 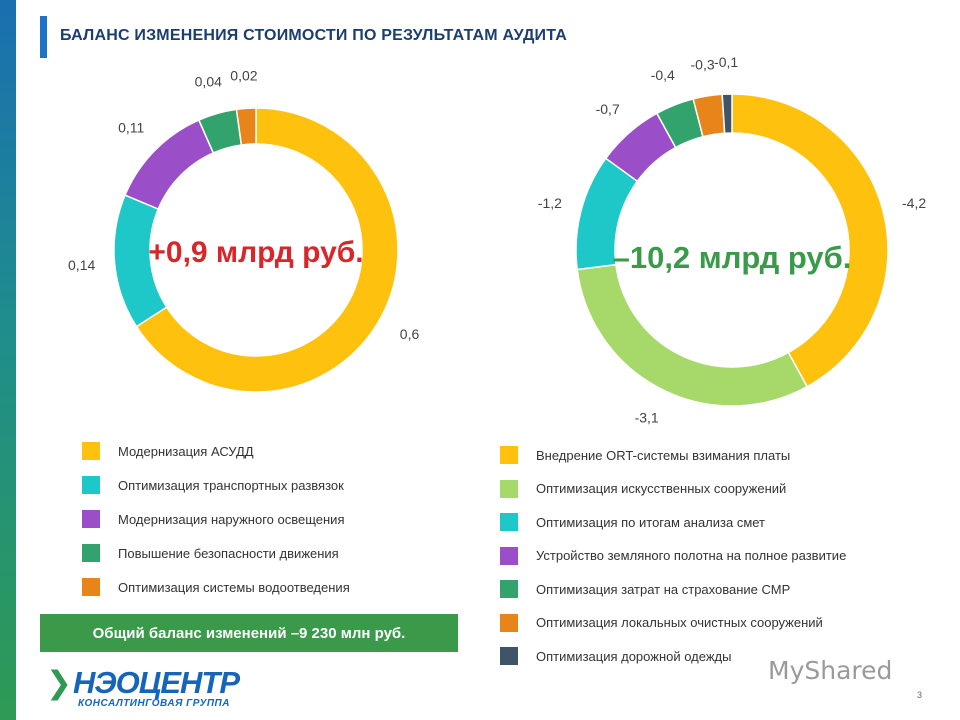 What do you see at coordinates (156, 682) in the screenshot?
I see `logo-brand-text: НЭОЦЕНТР` at bounding box center [156, 682].